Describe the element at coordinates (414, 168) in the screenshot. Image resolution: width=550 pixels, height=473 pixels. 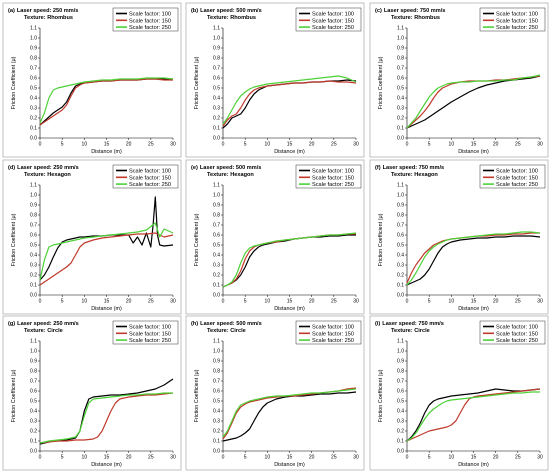
I see `panel-title: Laser speed: 750 mm/s` at that location.